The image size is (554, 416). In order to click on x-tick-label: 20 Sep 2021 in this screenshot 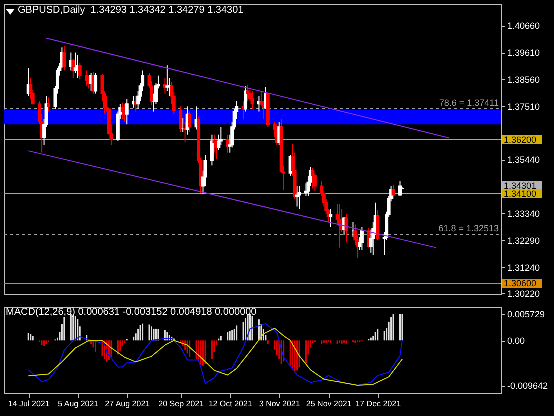, I will do `click(181, 404)`.